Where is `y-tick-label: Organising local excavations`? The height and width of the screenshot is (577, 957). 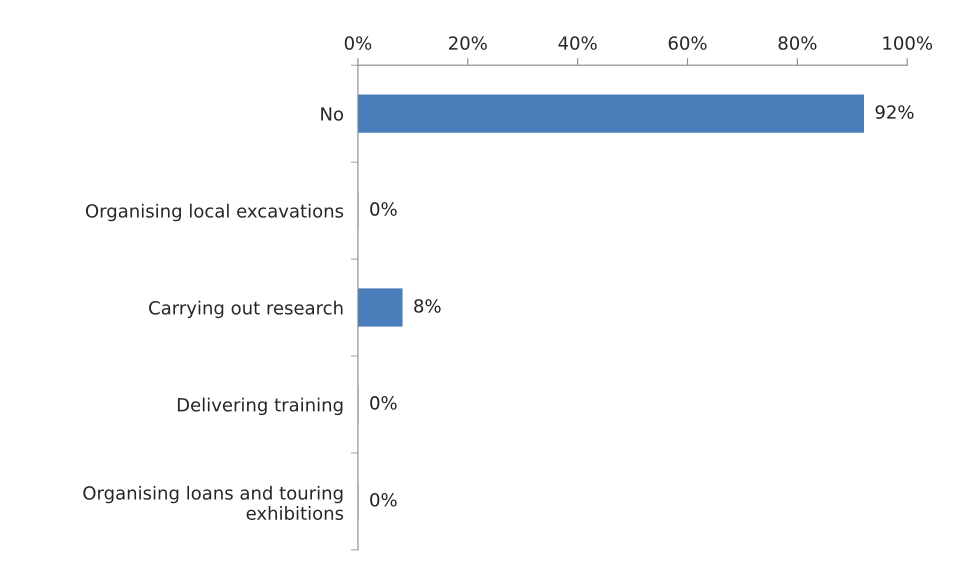
y-tick-label: Organising local excavations is located at coordinates (215, 213).